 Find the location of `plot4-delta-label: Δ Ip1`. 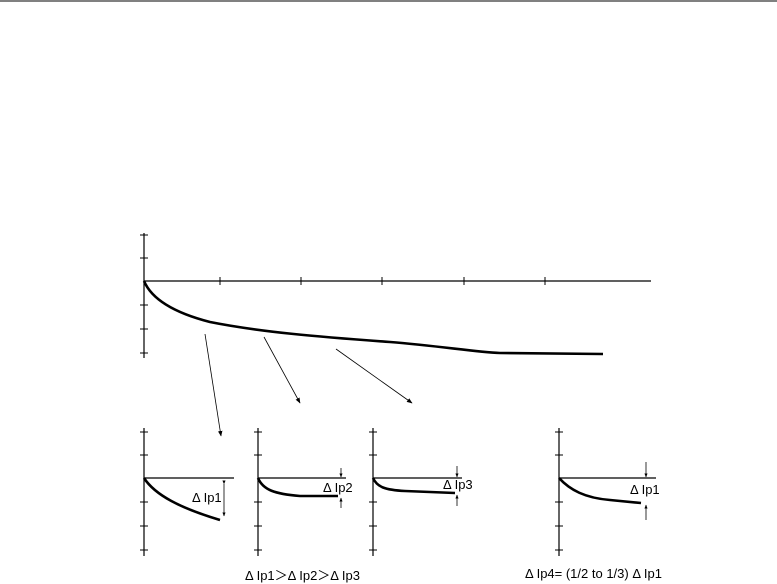

plot4-delta-label: Δ Ip1 is located at coordinates (645, 489).